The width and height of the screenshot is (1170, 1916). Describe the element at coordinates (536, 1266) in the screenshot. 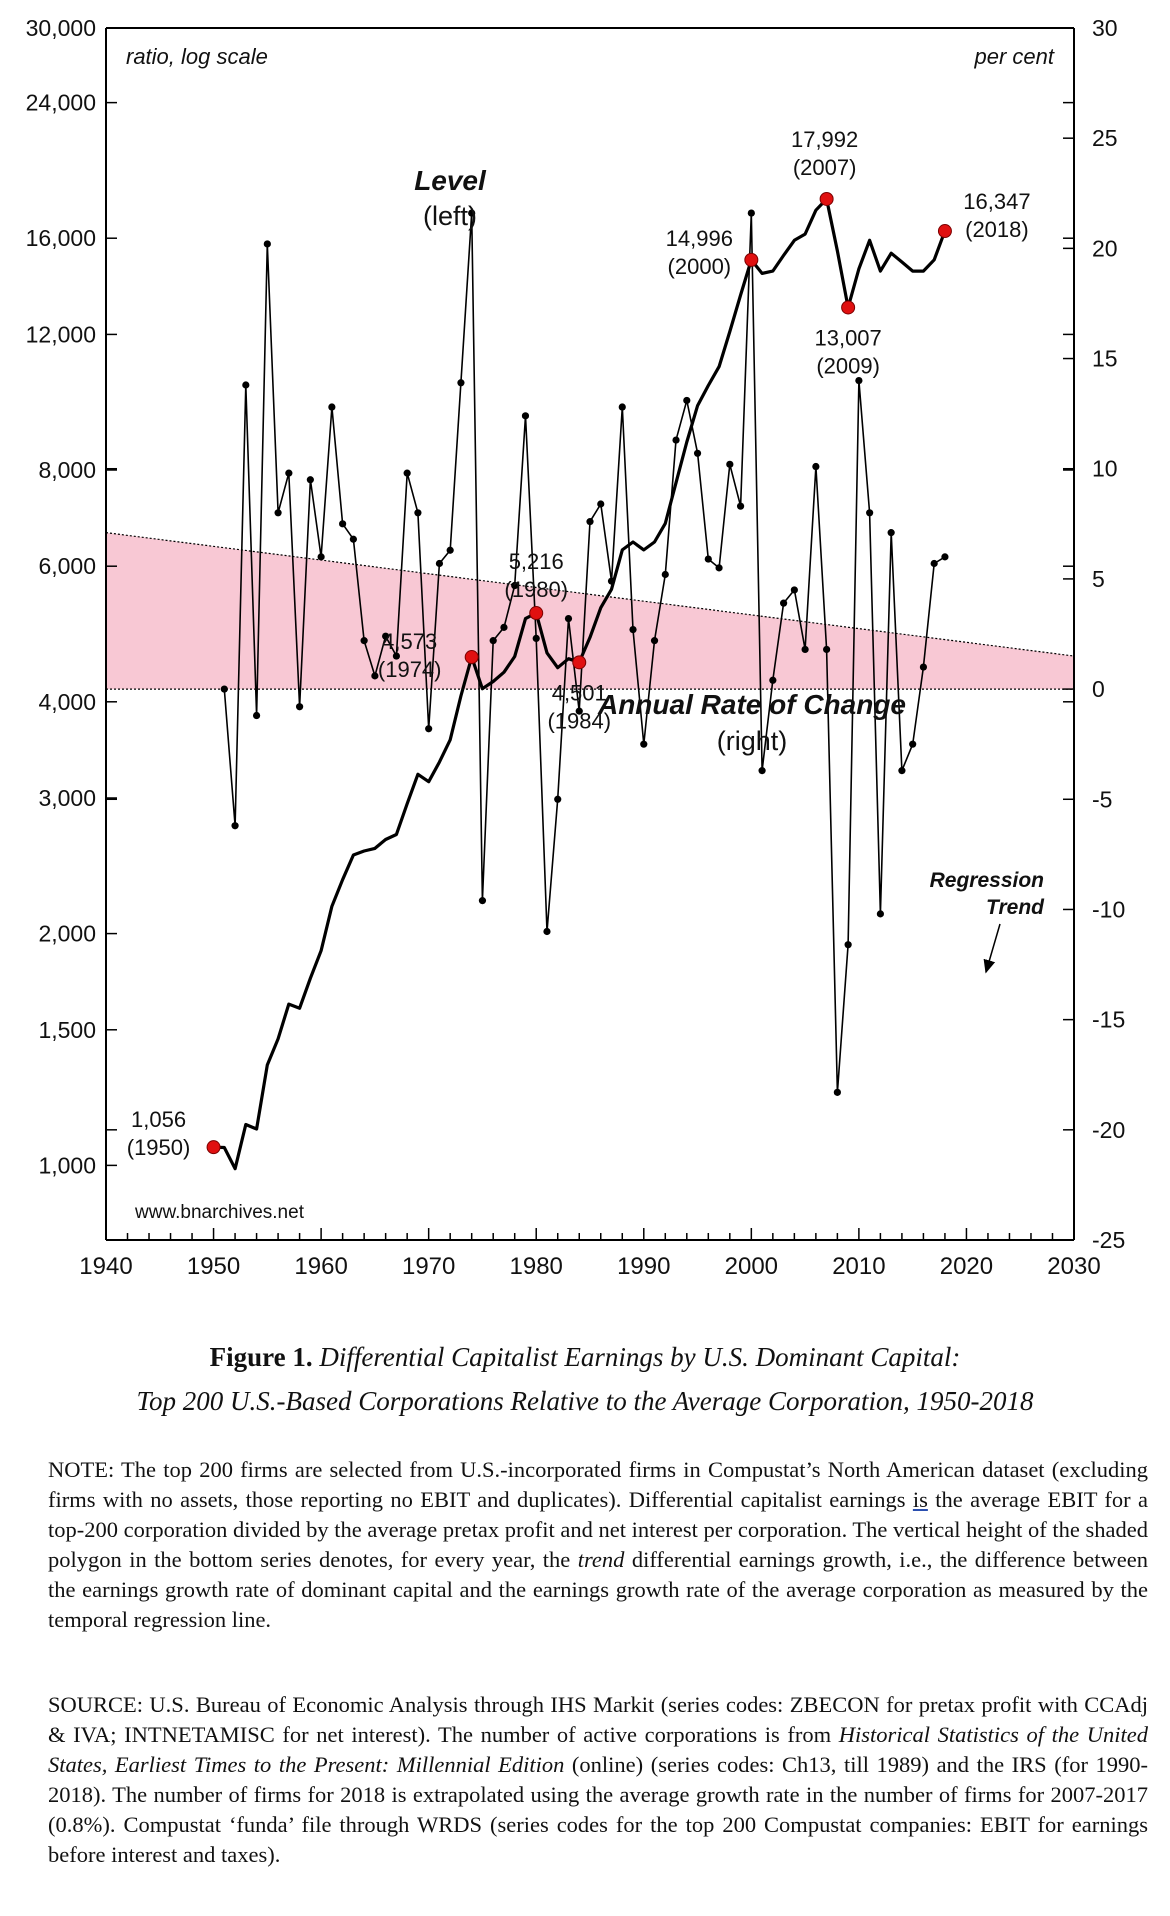

I see `x-tick-label: 1980` at that location.